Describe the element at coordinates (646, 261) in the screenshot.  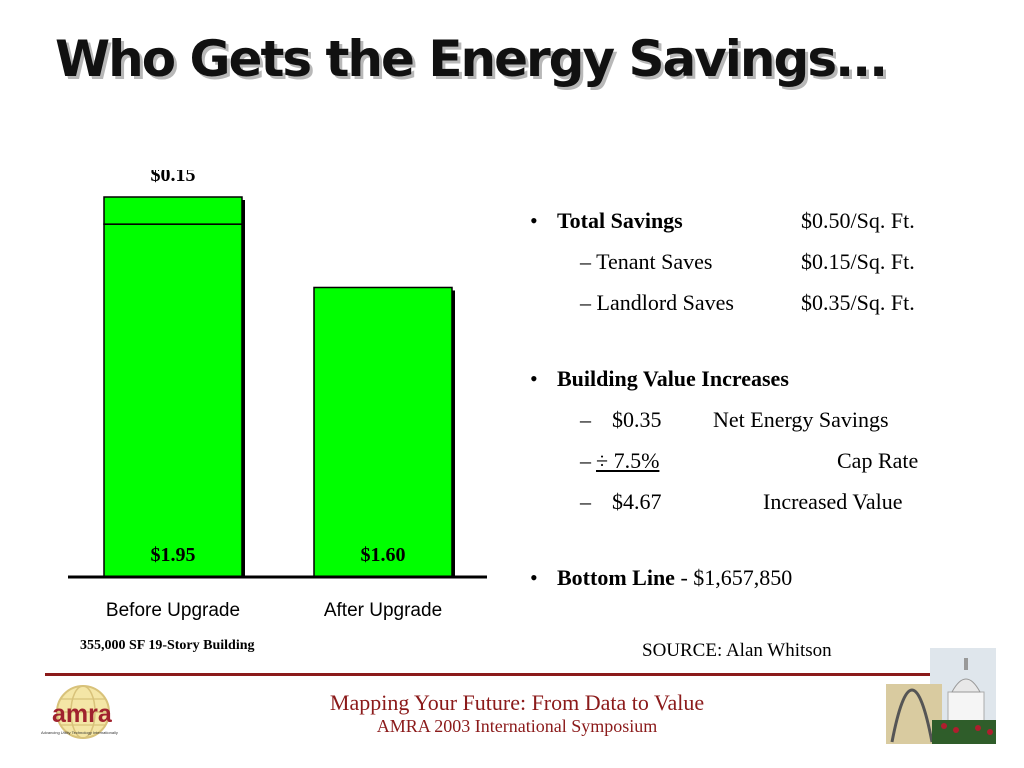
I see `tenant-label: – Tenant Saves` at that location.